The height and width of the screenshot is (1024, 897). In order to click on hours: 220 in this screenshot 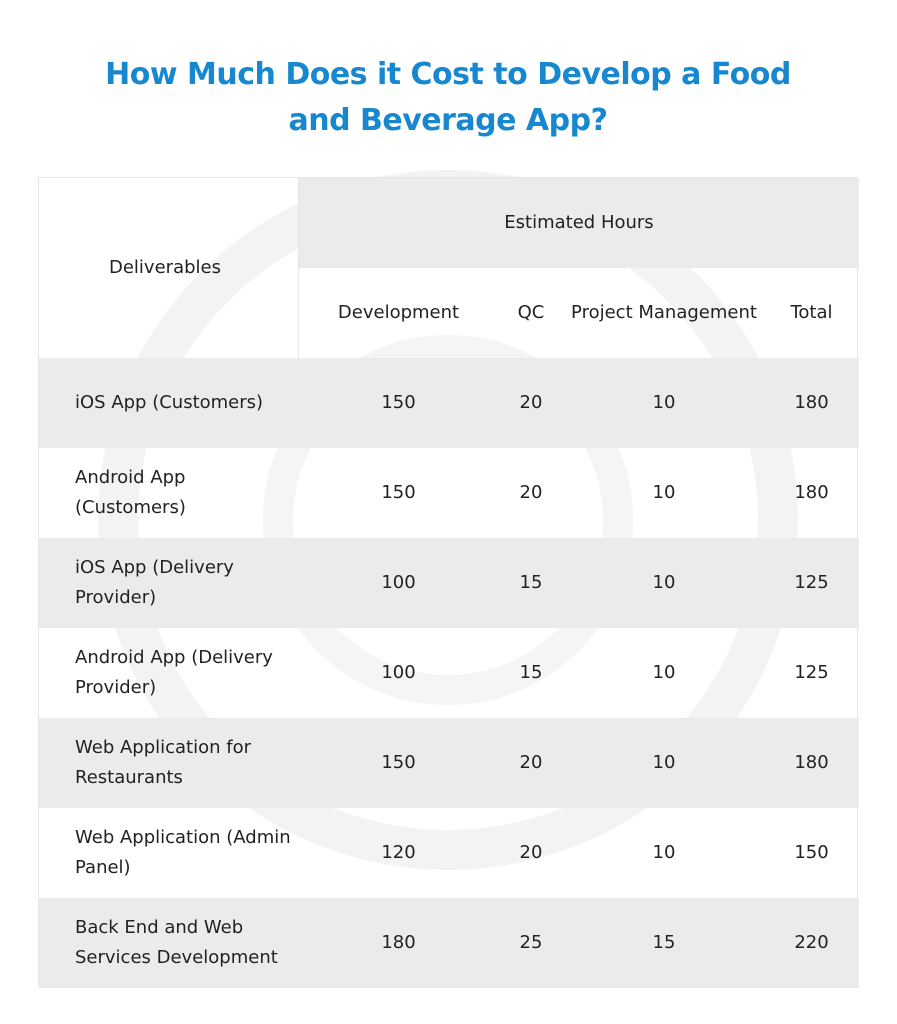, I will do `click(811, 942)`.